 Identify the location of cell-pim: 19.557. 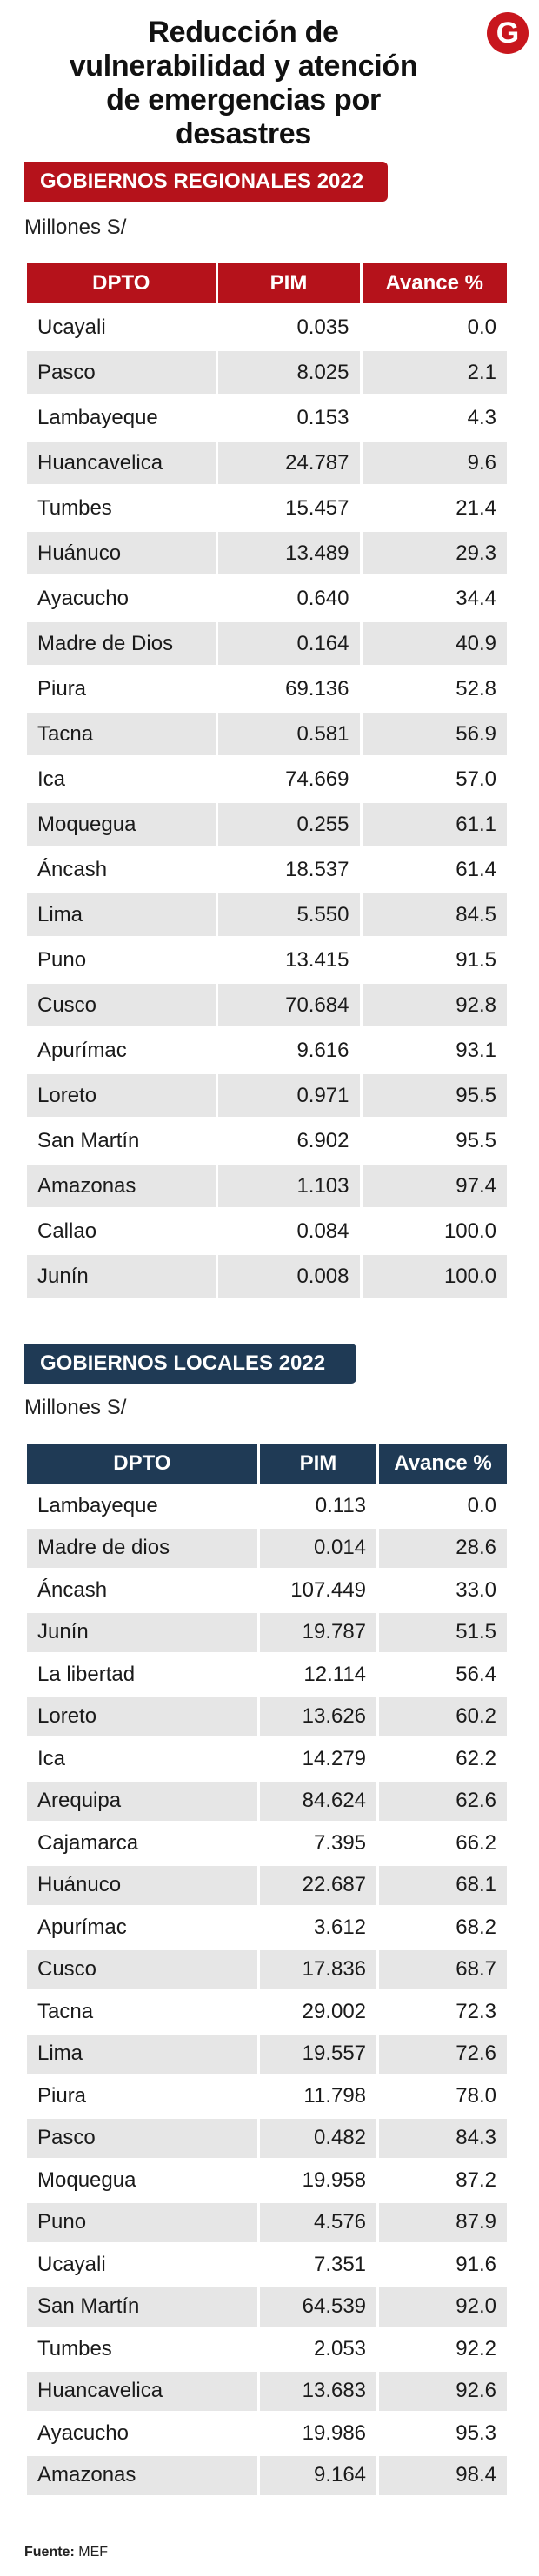
(318, 2054).